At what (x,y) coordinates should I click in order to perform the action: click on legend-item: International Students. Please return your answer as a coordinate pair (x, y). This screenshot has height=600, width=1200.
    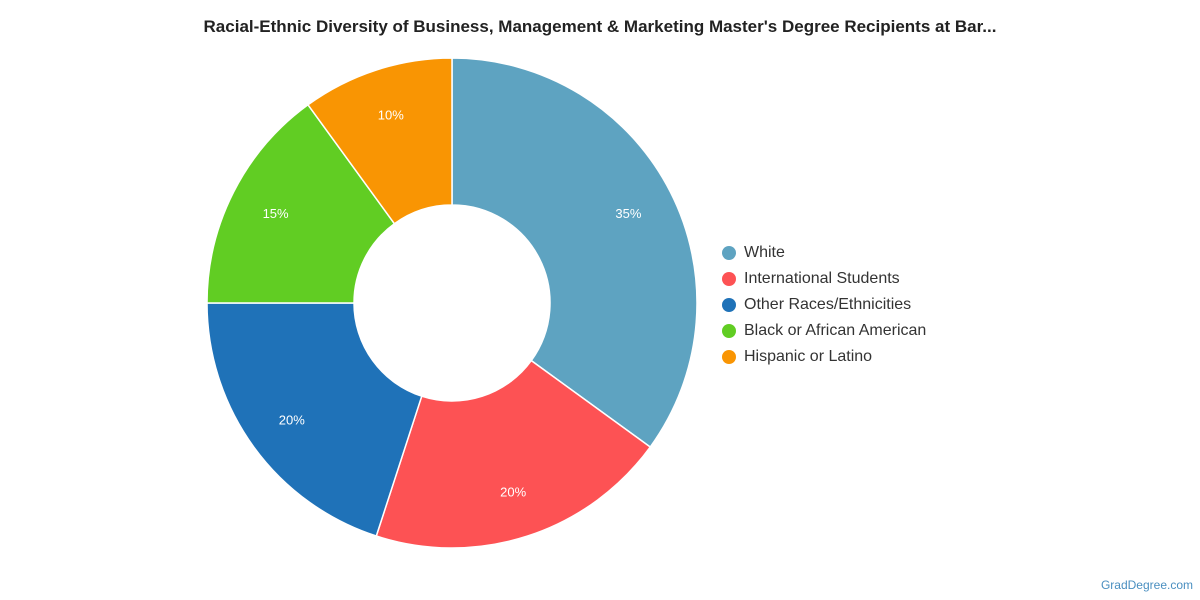
    Looking at the image, I should click on (823, 279).